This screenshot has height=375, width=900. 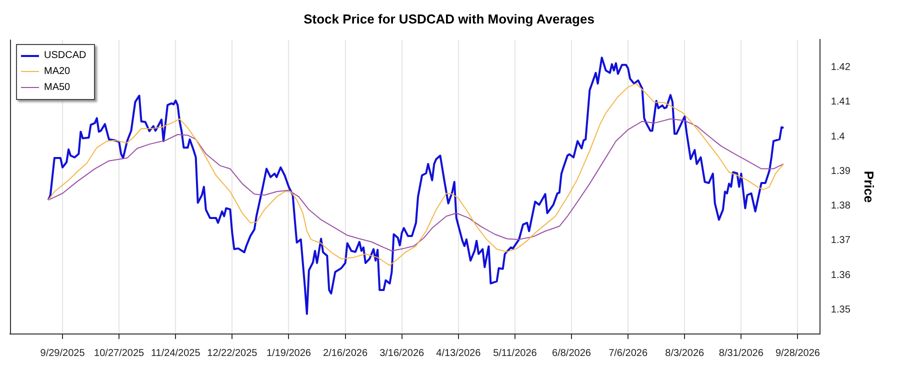 What do you see at coordinates (840, 102) in the screenshot?
I see `y-tick-label: 1.41` at bounding box center [840, 102].